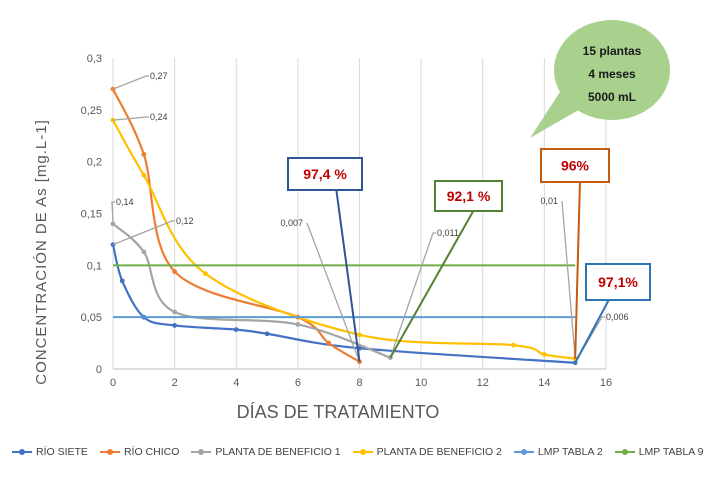 The image size is (712, 487). Describe the element at coordinates (483, 383) in the screenshot. I see `x-tick-label: 12` at that location.